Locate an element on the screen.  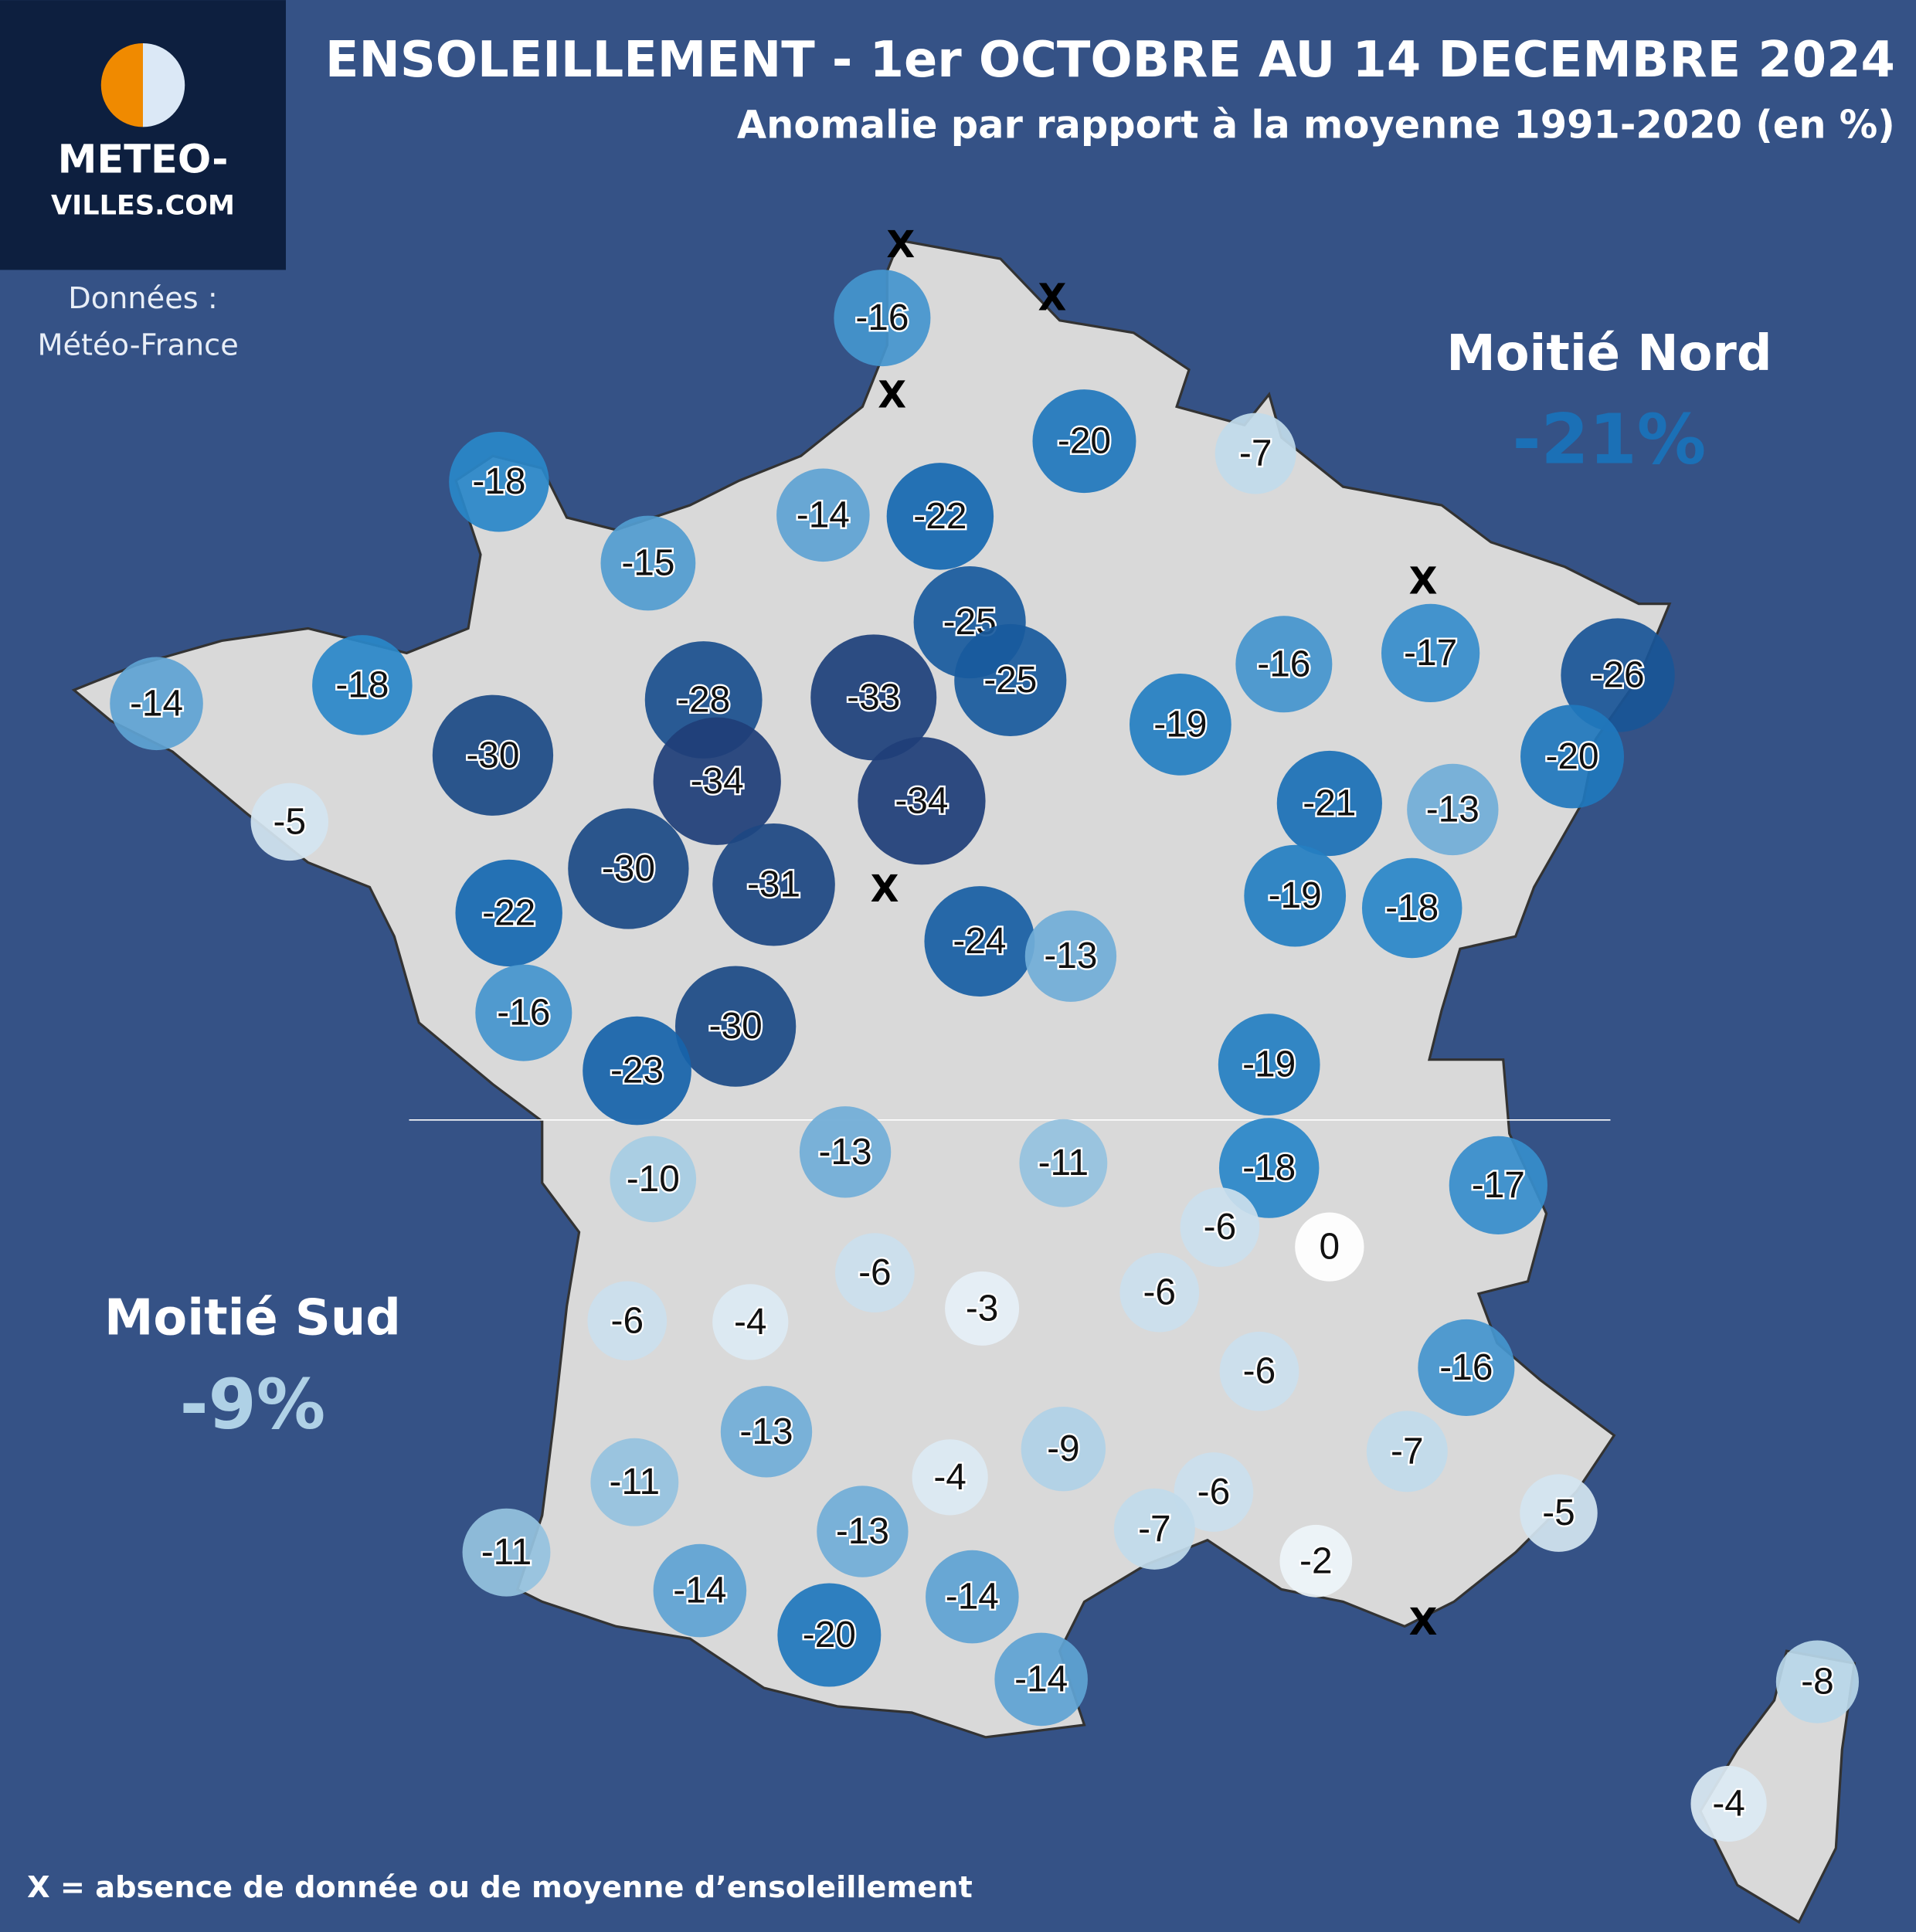
station-value: -28 is located at coordinates (703, 701).